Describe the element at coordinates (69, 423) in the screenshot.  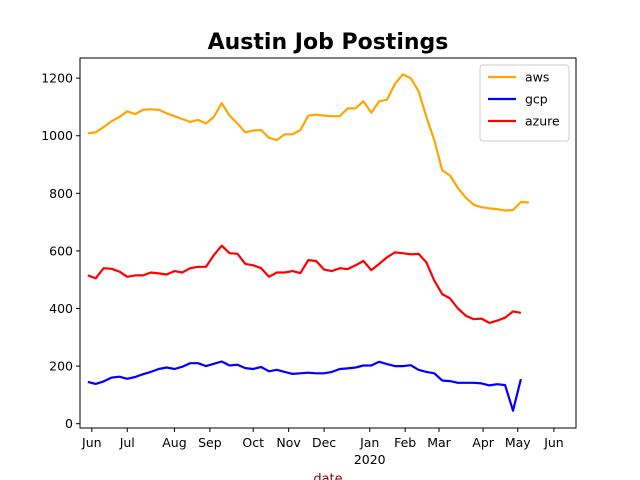
I see `y-tick-label: 0` at that location.